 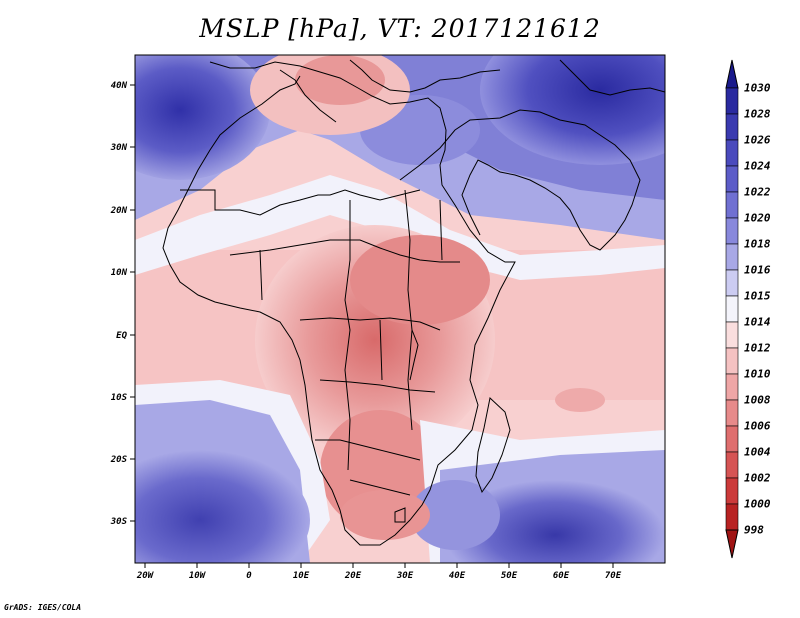 I want to click on colorbar-label: 1016, so click(x=757, y=270).